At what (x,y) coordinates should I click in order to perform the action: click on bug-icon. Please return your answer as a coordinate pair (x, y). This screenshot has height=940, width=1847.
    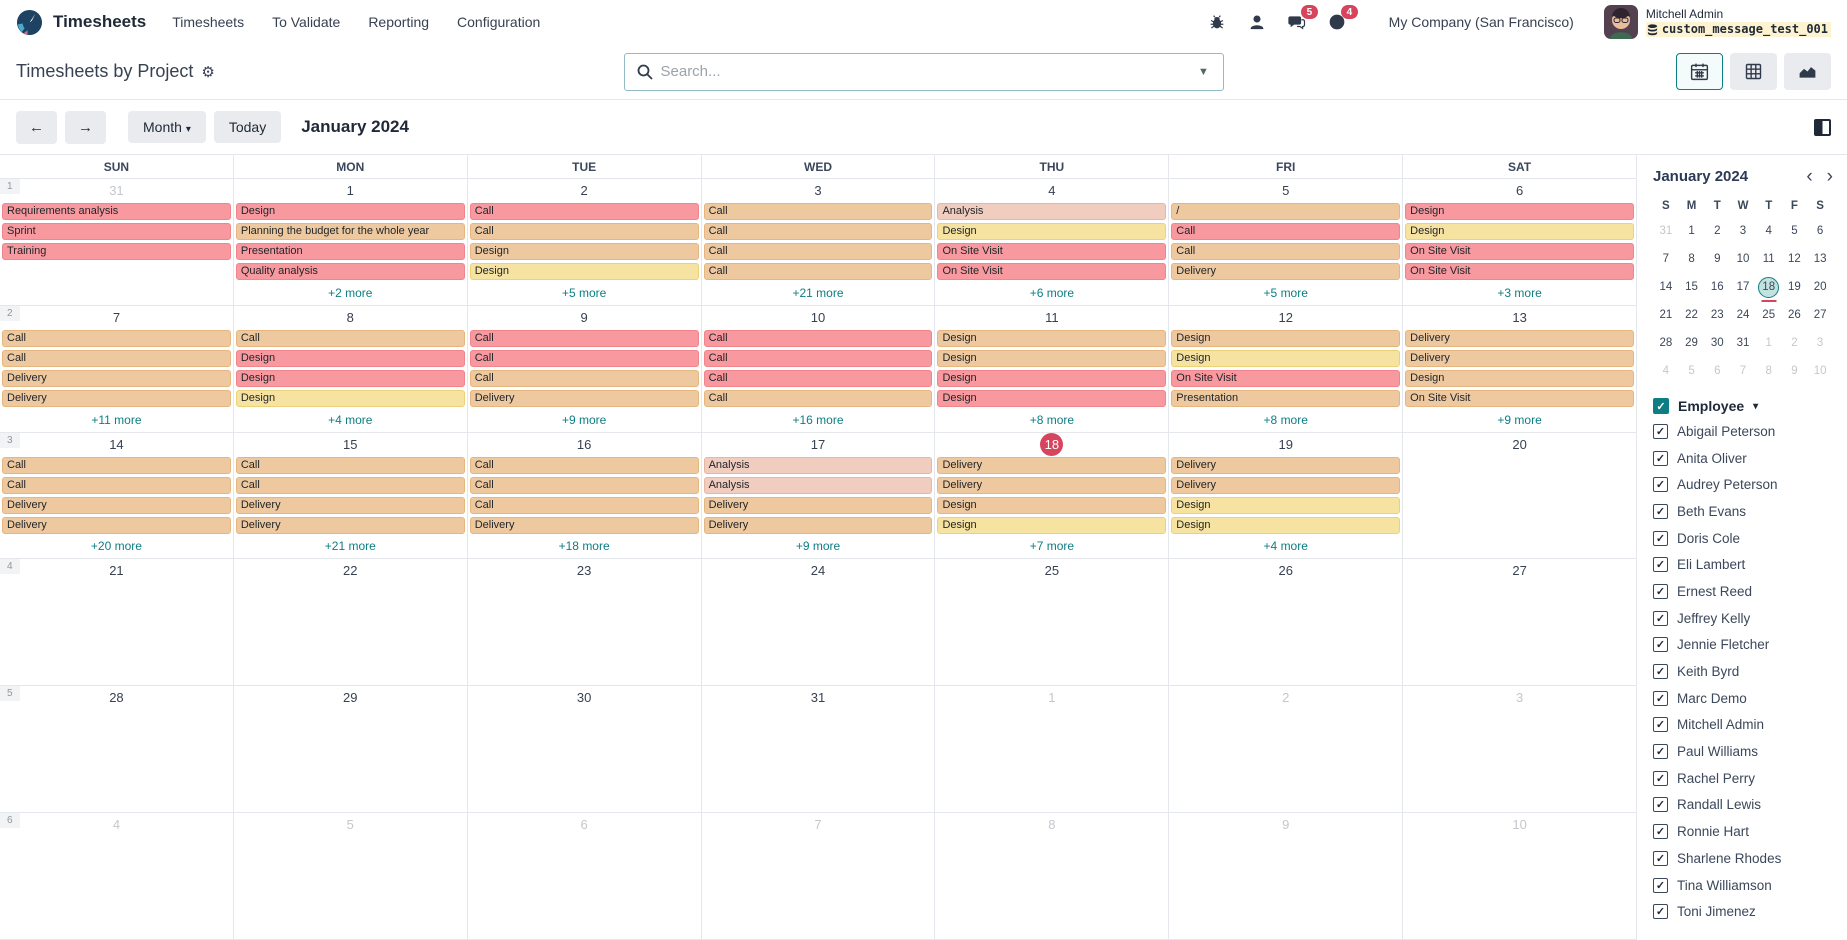
    Looking at the image, I should click on (1217, 22).